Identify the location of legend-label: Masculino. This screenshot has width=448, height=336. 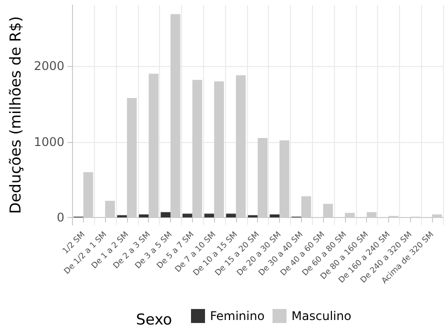
(322, 316).